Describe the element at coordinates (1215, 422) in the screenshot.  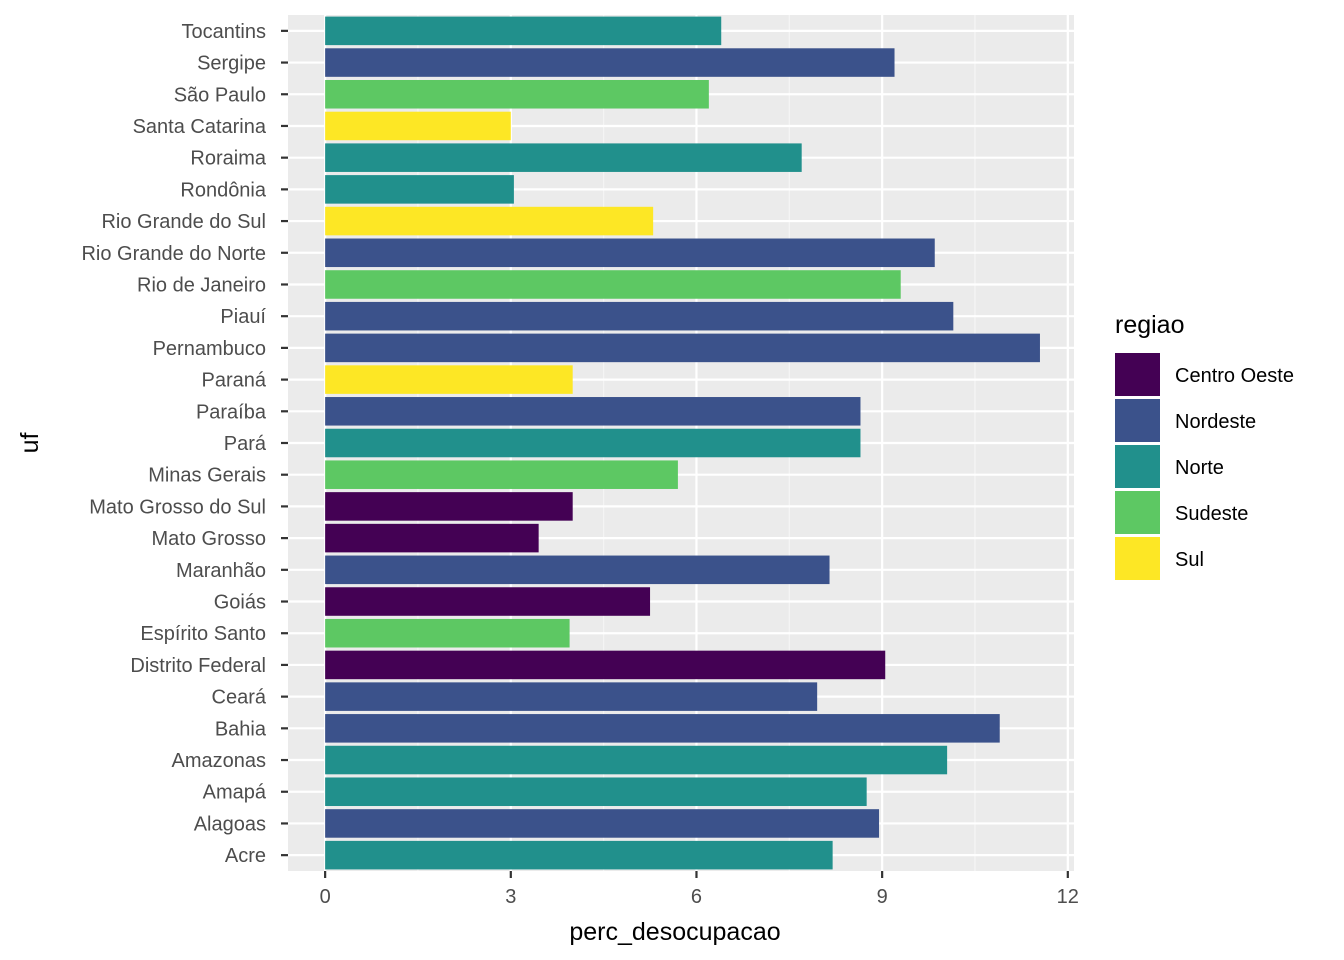
I see `legend-label: Nordeste` at that location.